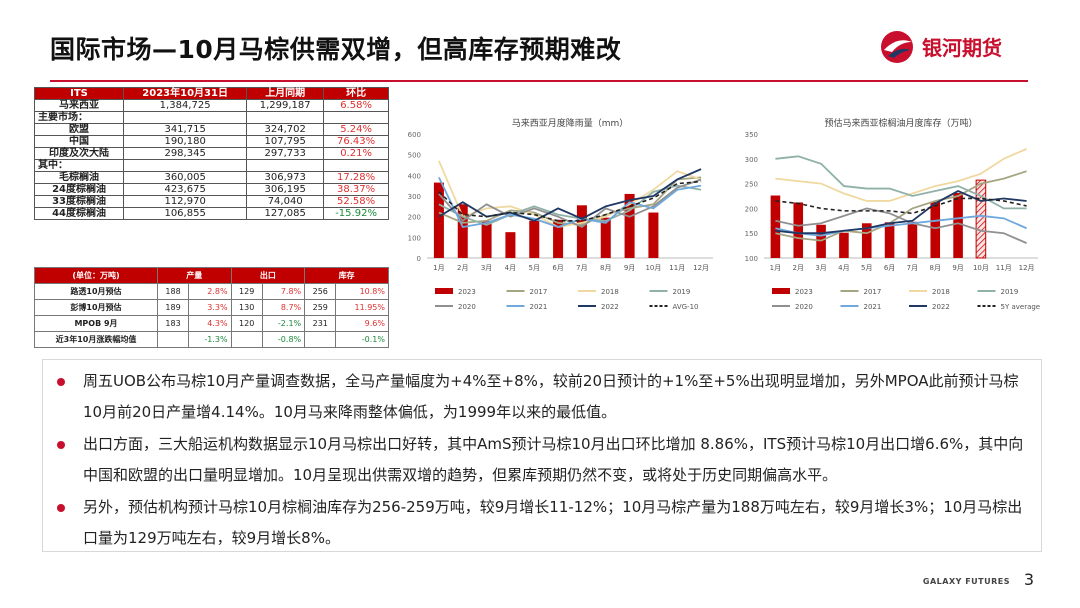 Image resolution: width=1080 pixels, height=608 pixels. What do you see at coordinates (246, 323) in the screenshot?
I see `value-cell: 120` at bounding box center [246, 323].